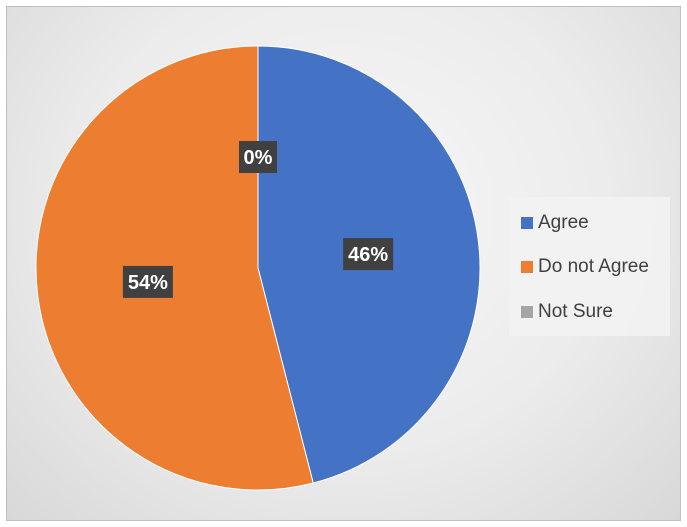 The image size is (687, 527). I want to click on legend: Agree Do not Agree Not Sure, so click(589, 266).